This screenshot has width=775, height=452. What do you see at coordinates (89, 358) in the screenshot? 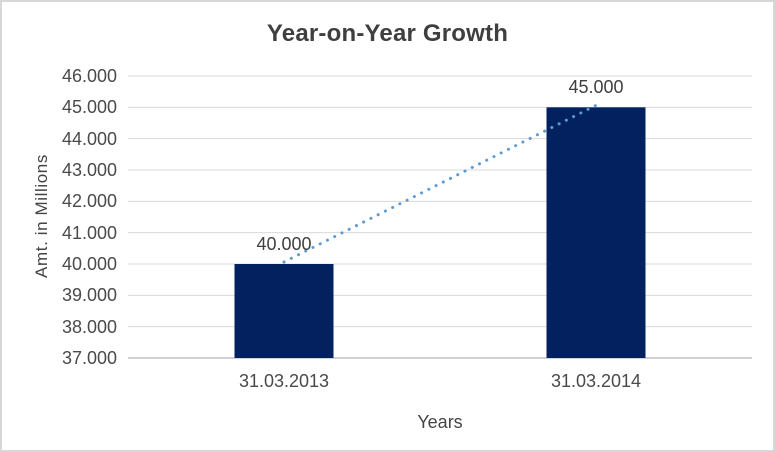
I see `y-tick-label: 37.000` at bounding box center [89, 358].